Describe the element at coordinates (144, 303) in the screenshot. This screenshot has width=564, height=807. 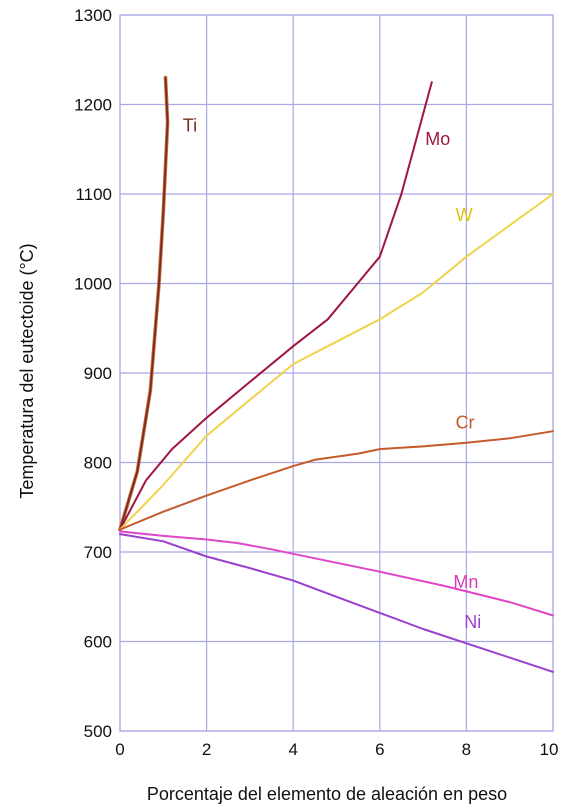
I see `series-line-ti` at that location.